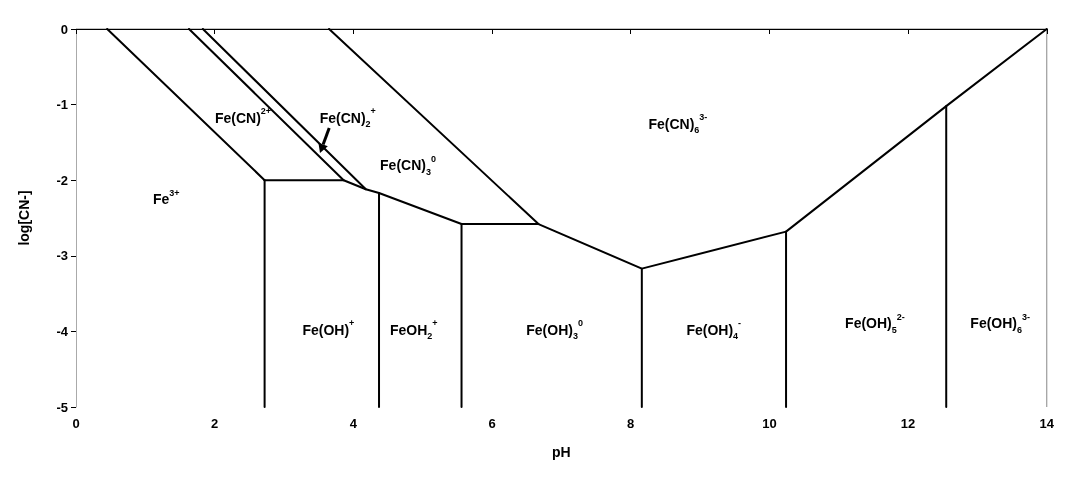 This screenshot has width=1065, height=483. I want to click on x-tick-label: 14, so click(1047, 423).